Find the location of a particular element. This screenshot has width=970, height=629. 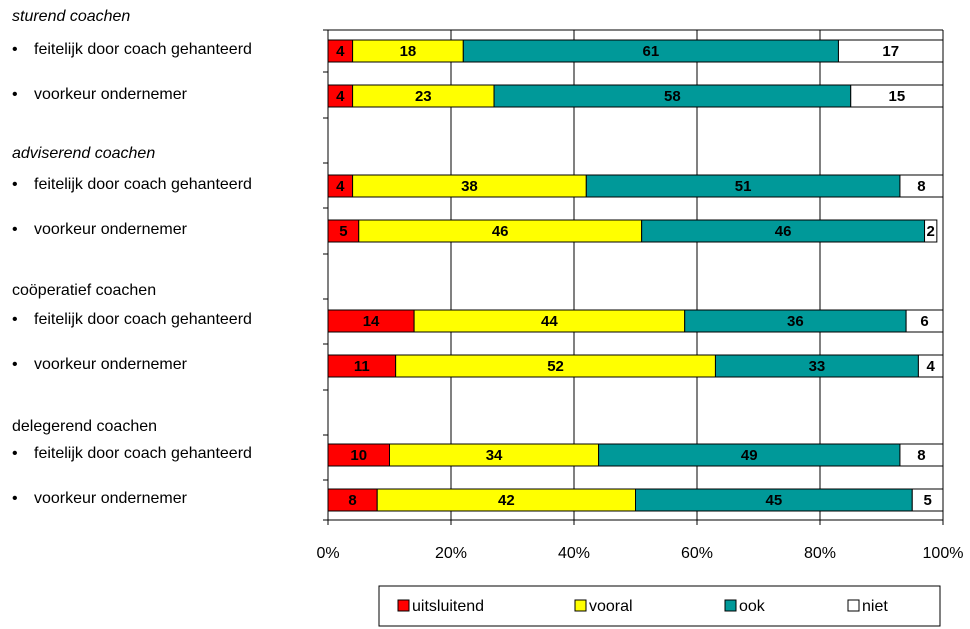

data-label: 33 is located at coordinates (817, 366).